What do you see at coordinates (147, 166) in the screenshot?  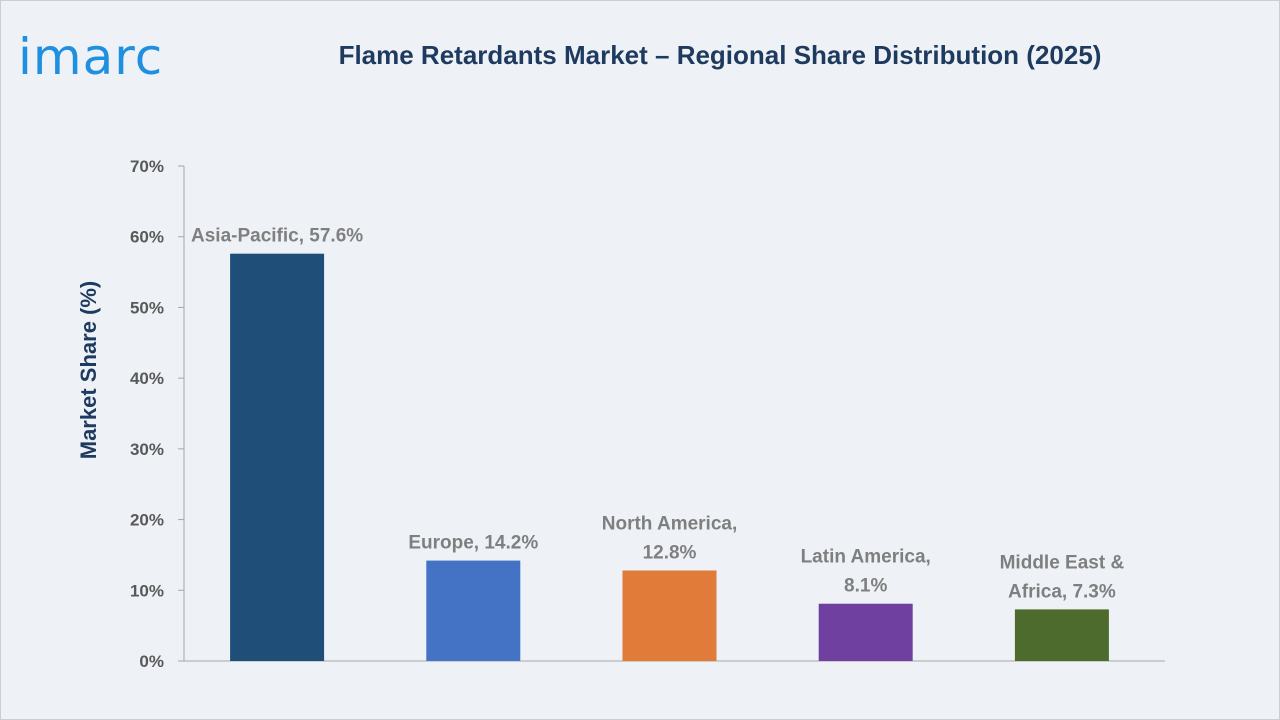 I see `y-tick-label: 70%` at bounding box center [147, 166].